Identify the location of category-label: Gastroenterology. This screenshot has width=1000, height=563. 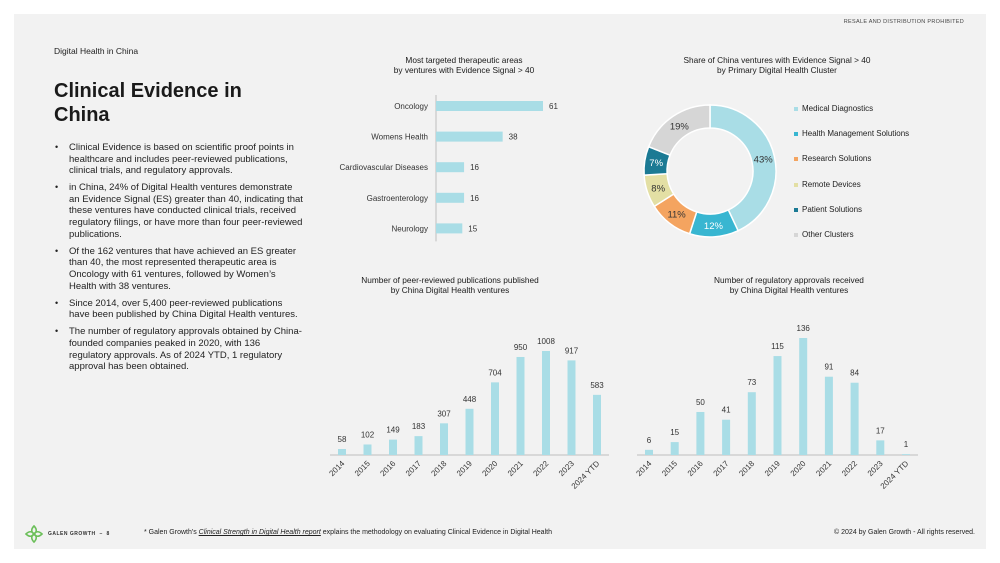
(397, 198).